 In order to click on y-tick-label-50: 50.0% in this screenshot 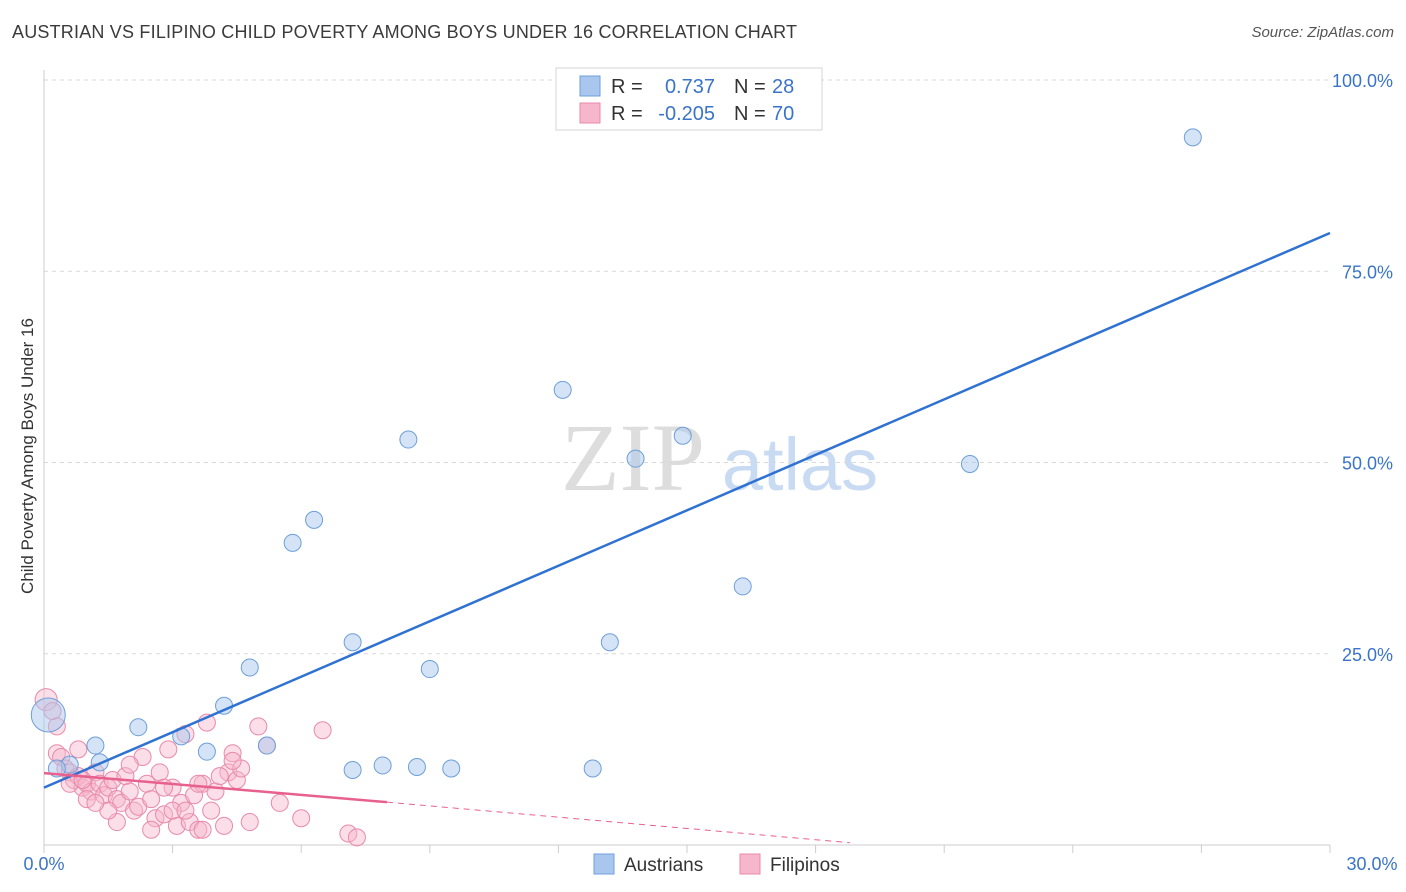, I will do `click(1367, 464)`.